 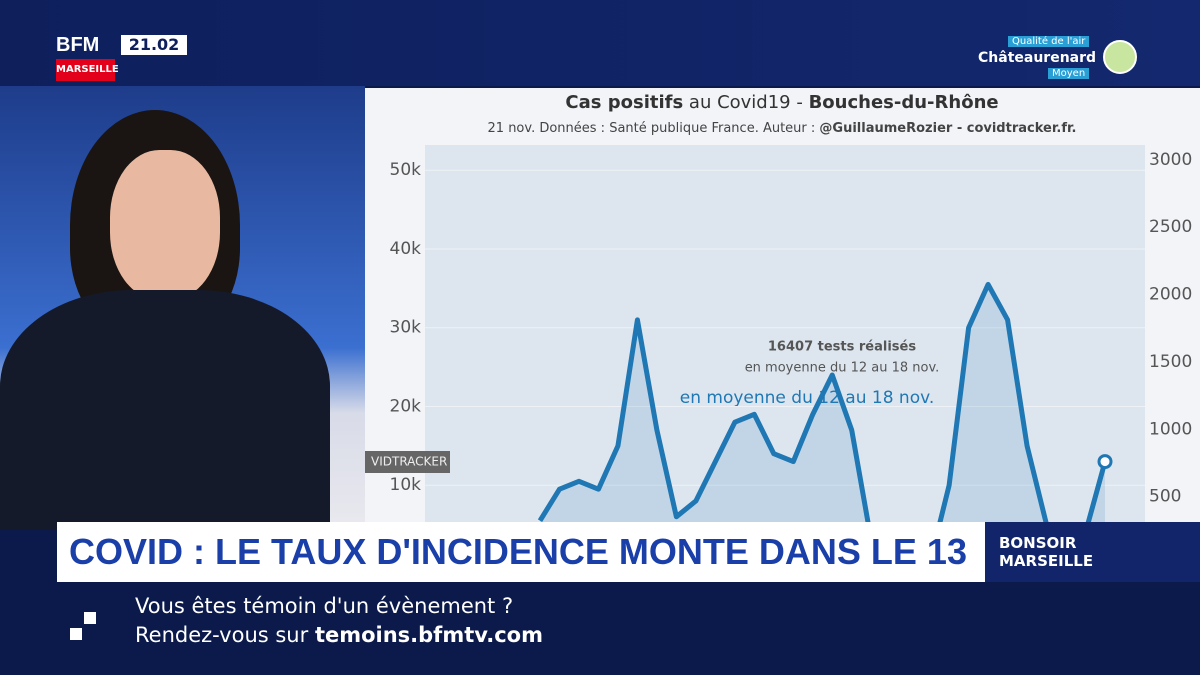 I want to click on face, so click(x=165, y=225).